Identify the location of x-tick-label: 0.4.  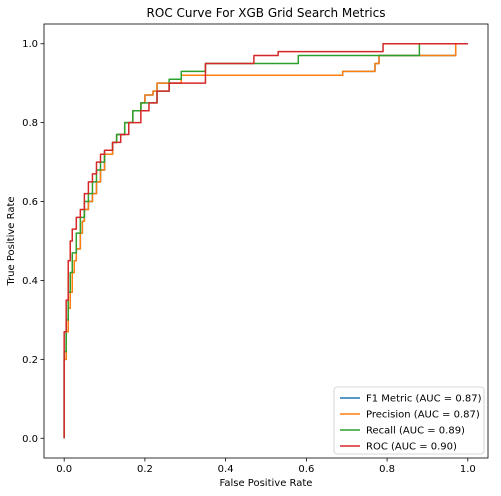
(226, 469).